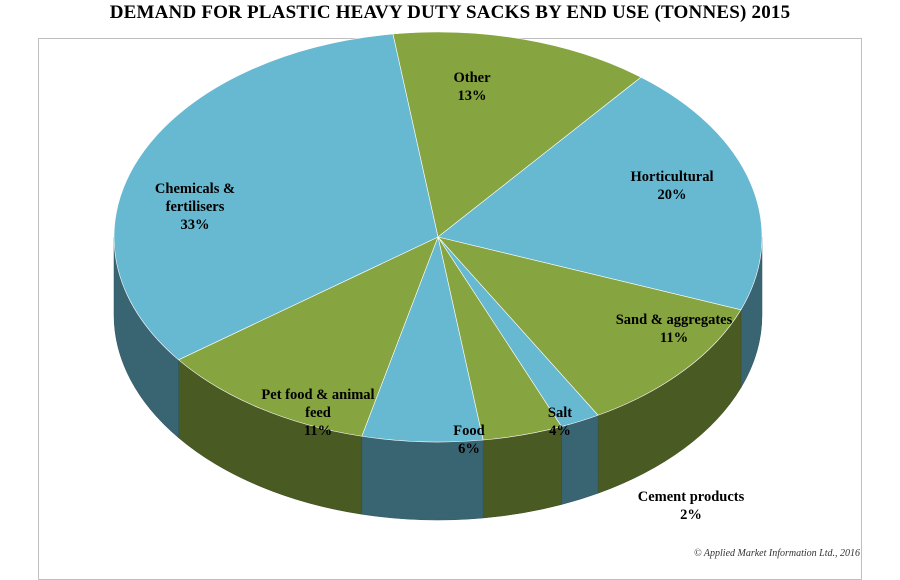 Image resolution: width=900 pixels, height=580 pixels. Describe the element at coordinates (560, 422) in the screenshot. I see `slice-label-4: Salt 4%` at that location.